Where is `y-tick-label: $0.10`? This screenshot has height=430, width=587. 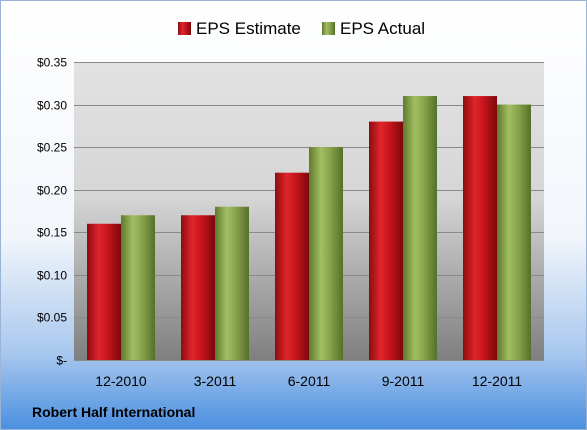
y-tick-label: $0.10 is located at coordinates (52, 276).